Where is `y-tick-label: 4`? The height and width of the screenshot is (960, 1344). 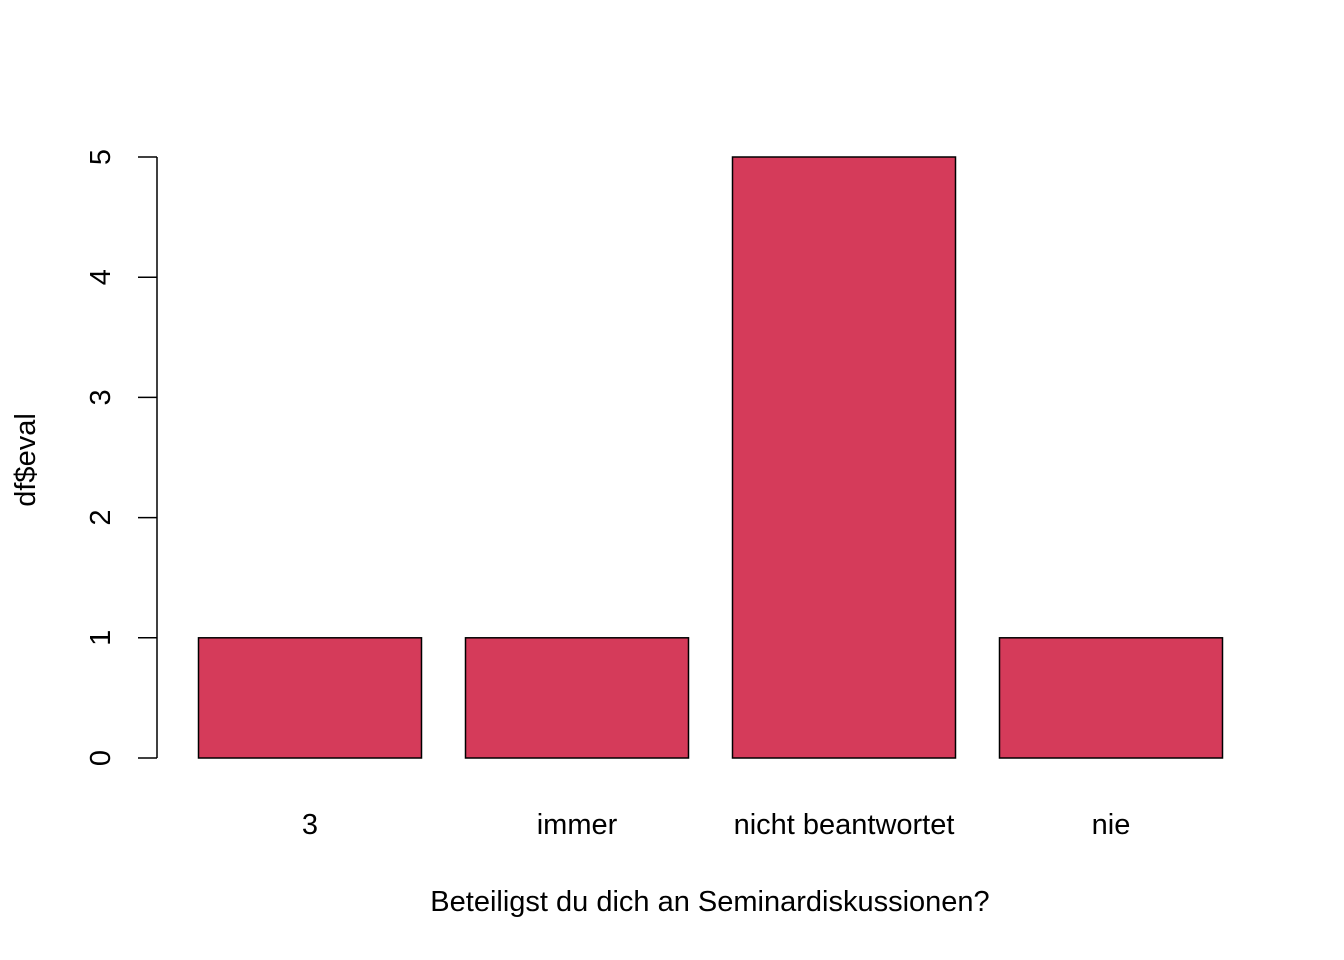 y-tick-label: 4 is located at coordinates (101, 277).